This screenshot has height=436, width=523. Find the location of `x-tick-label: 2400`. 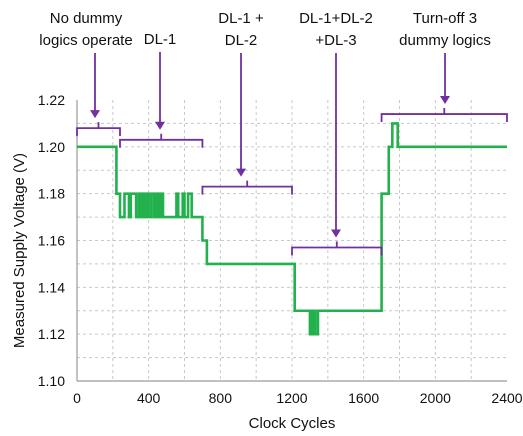

x-tick-label: 2400 is located at coordinates (506, 398).